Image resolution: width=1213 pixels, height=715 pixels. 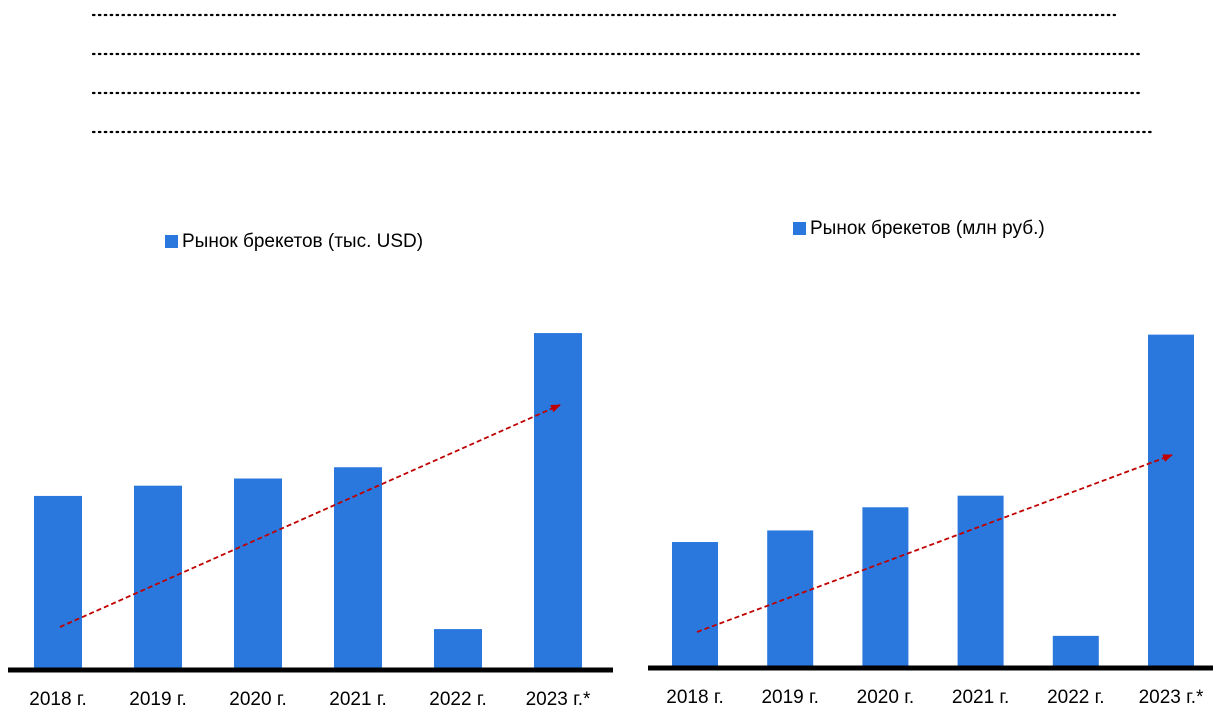 I want to click on dotted-lines, so click(x=622, y=73).